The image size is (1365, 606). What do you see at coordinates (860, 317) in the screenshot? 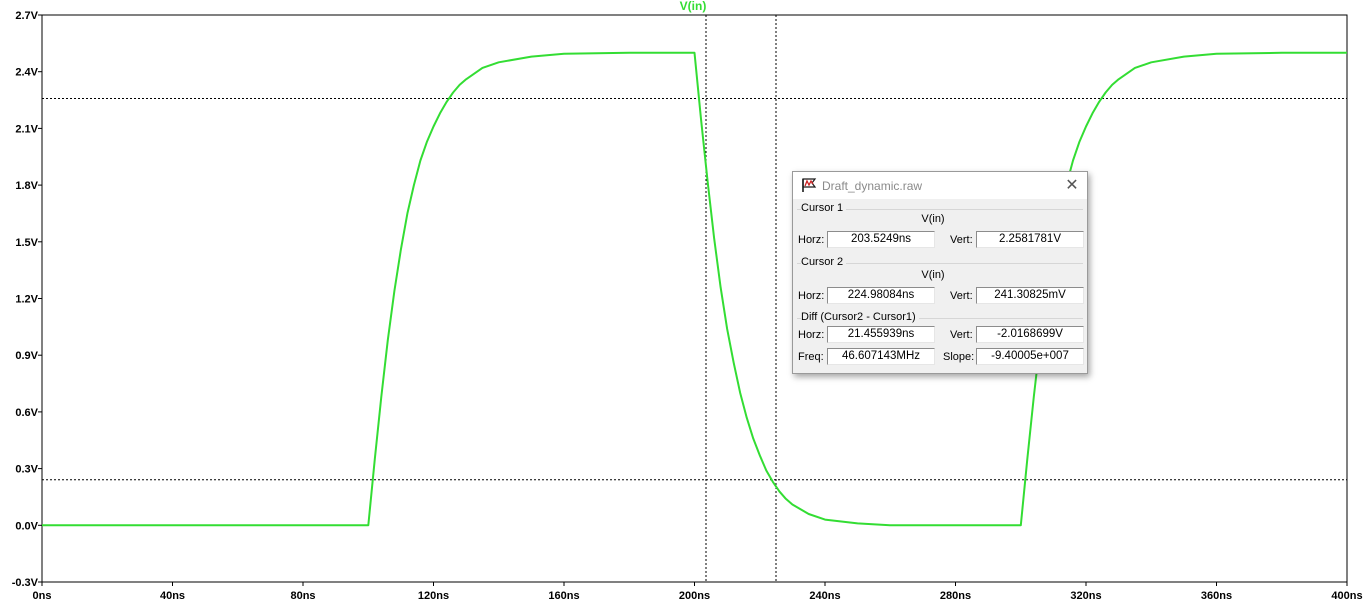
I see `diff-group-label: Diff (Cursor2 - Cursor1)` at bounding box center [860, 317].